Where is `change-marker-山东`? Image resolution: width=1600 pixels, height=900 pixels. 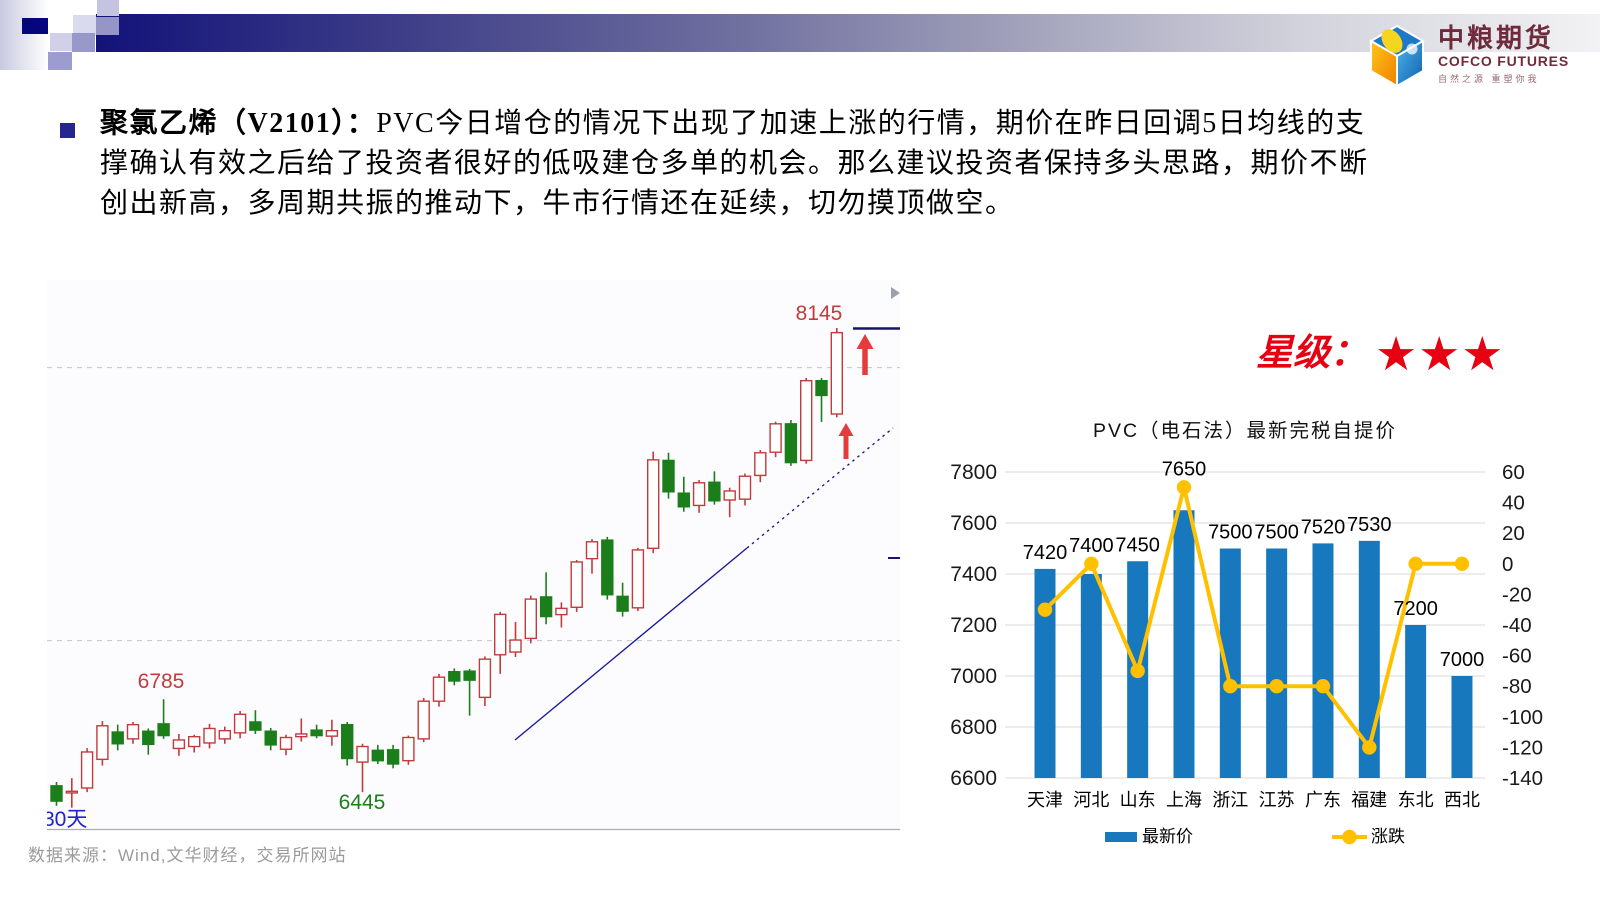
change-marker-山东 is located at coordinates (1137, 671).